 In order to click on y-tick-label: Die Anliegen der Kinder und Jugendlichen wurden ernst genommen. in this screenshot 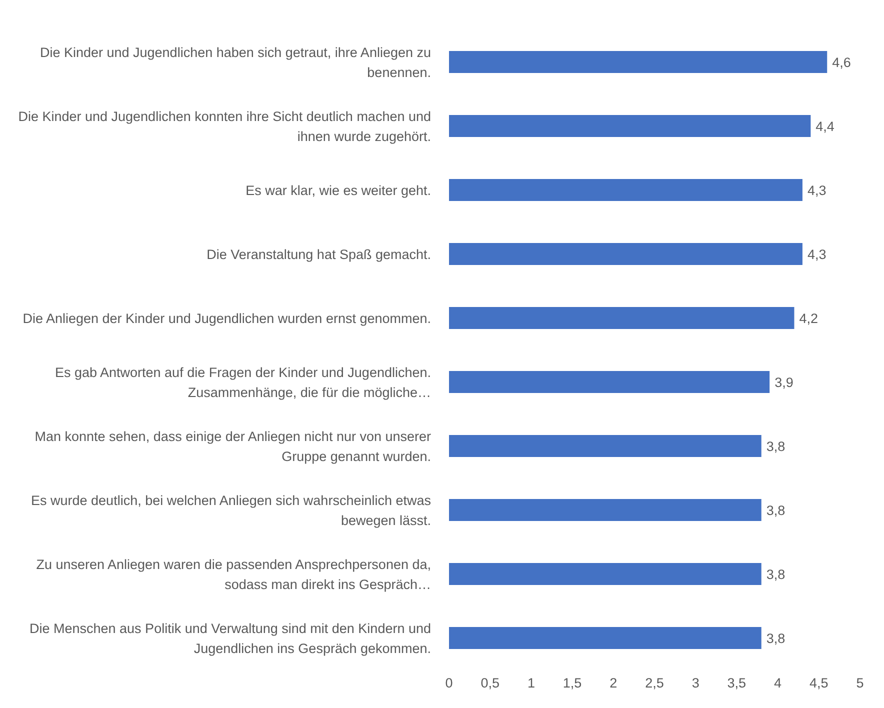, I will do `click(226, 318)`.